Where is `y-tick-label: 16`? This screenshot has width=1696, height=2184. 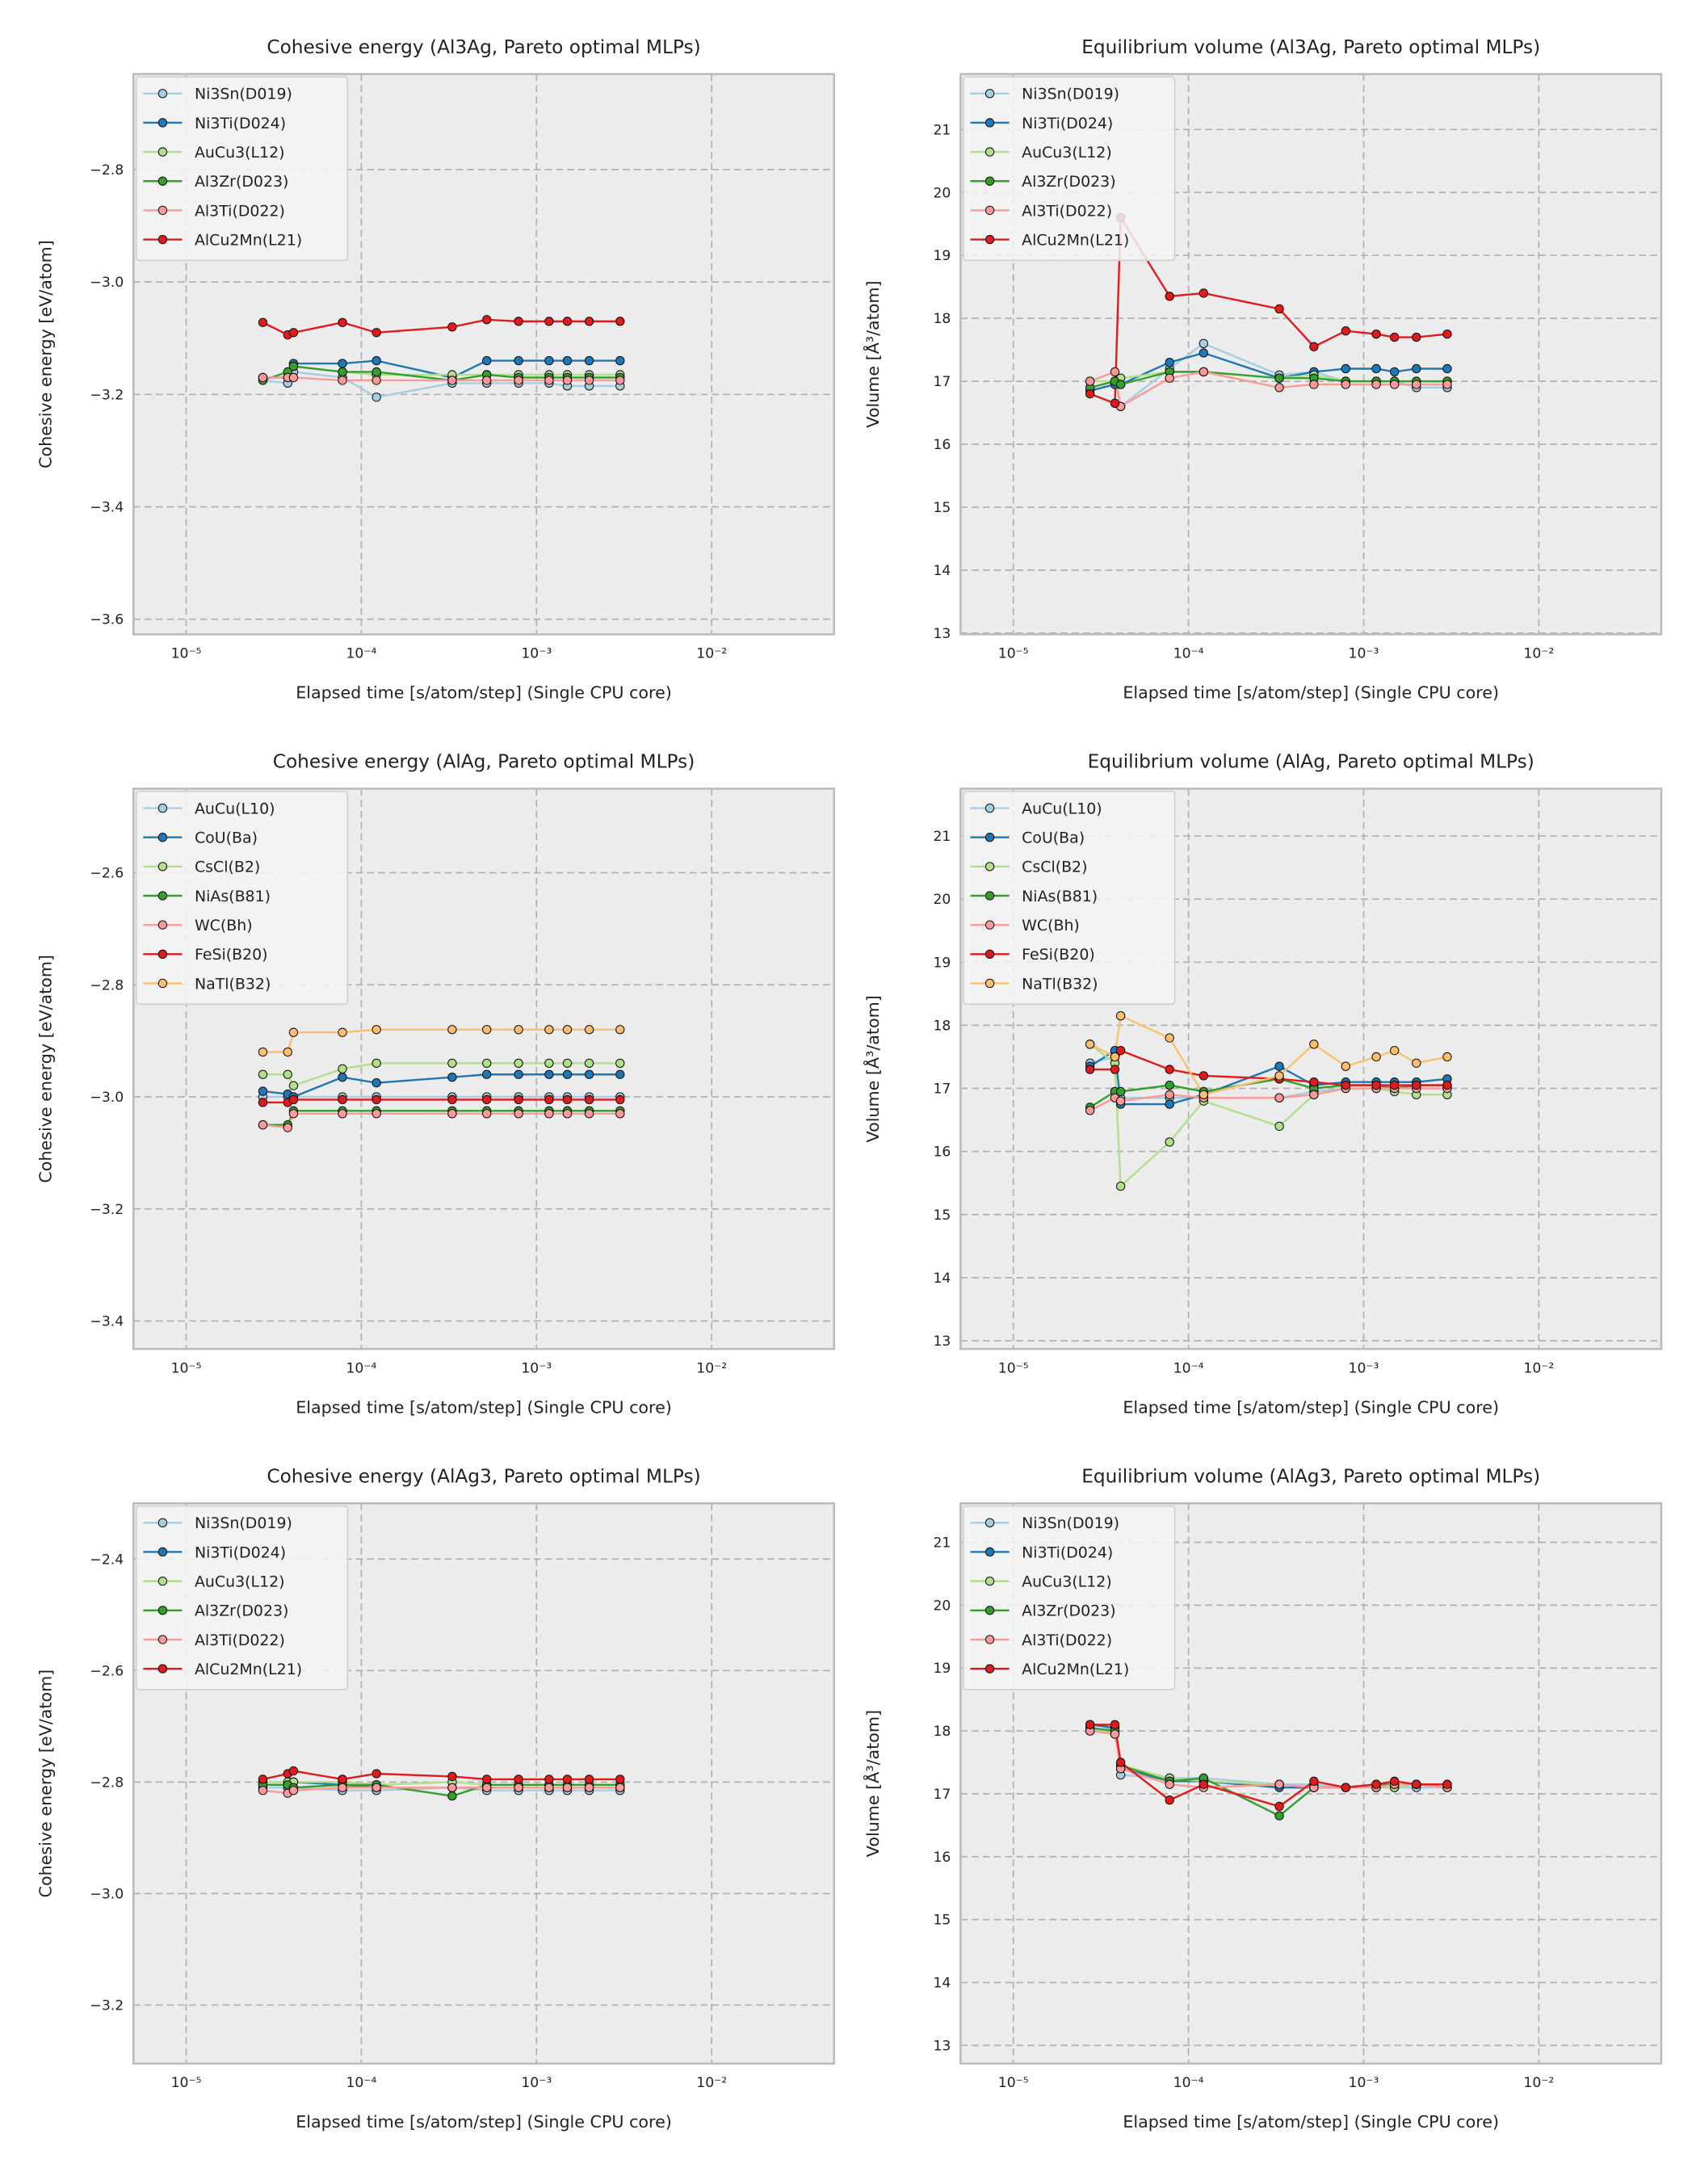 y-tick-label: 16 is located at coordinates (942, 1858).